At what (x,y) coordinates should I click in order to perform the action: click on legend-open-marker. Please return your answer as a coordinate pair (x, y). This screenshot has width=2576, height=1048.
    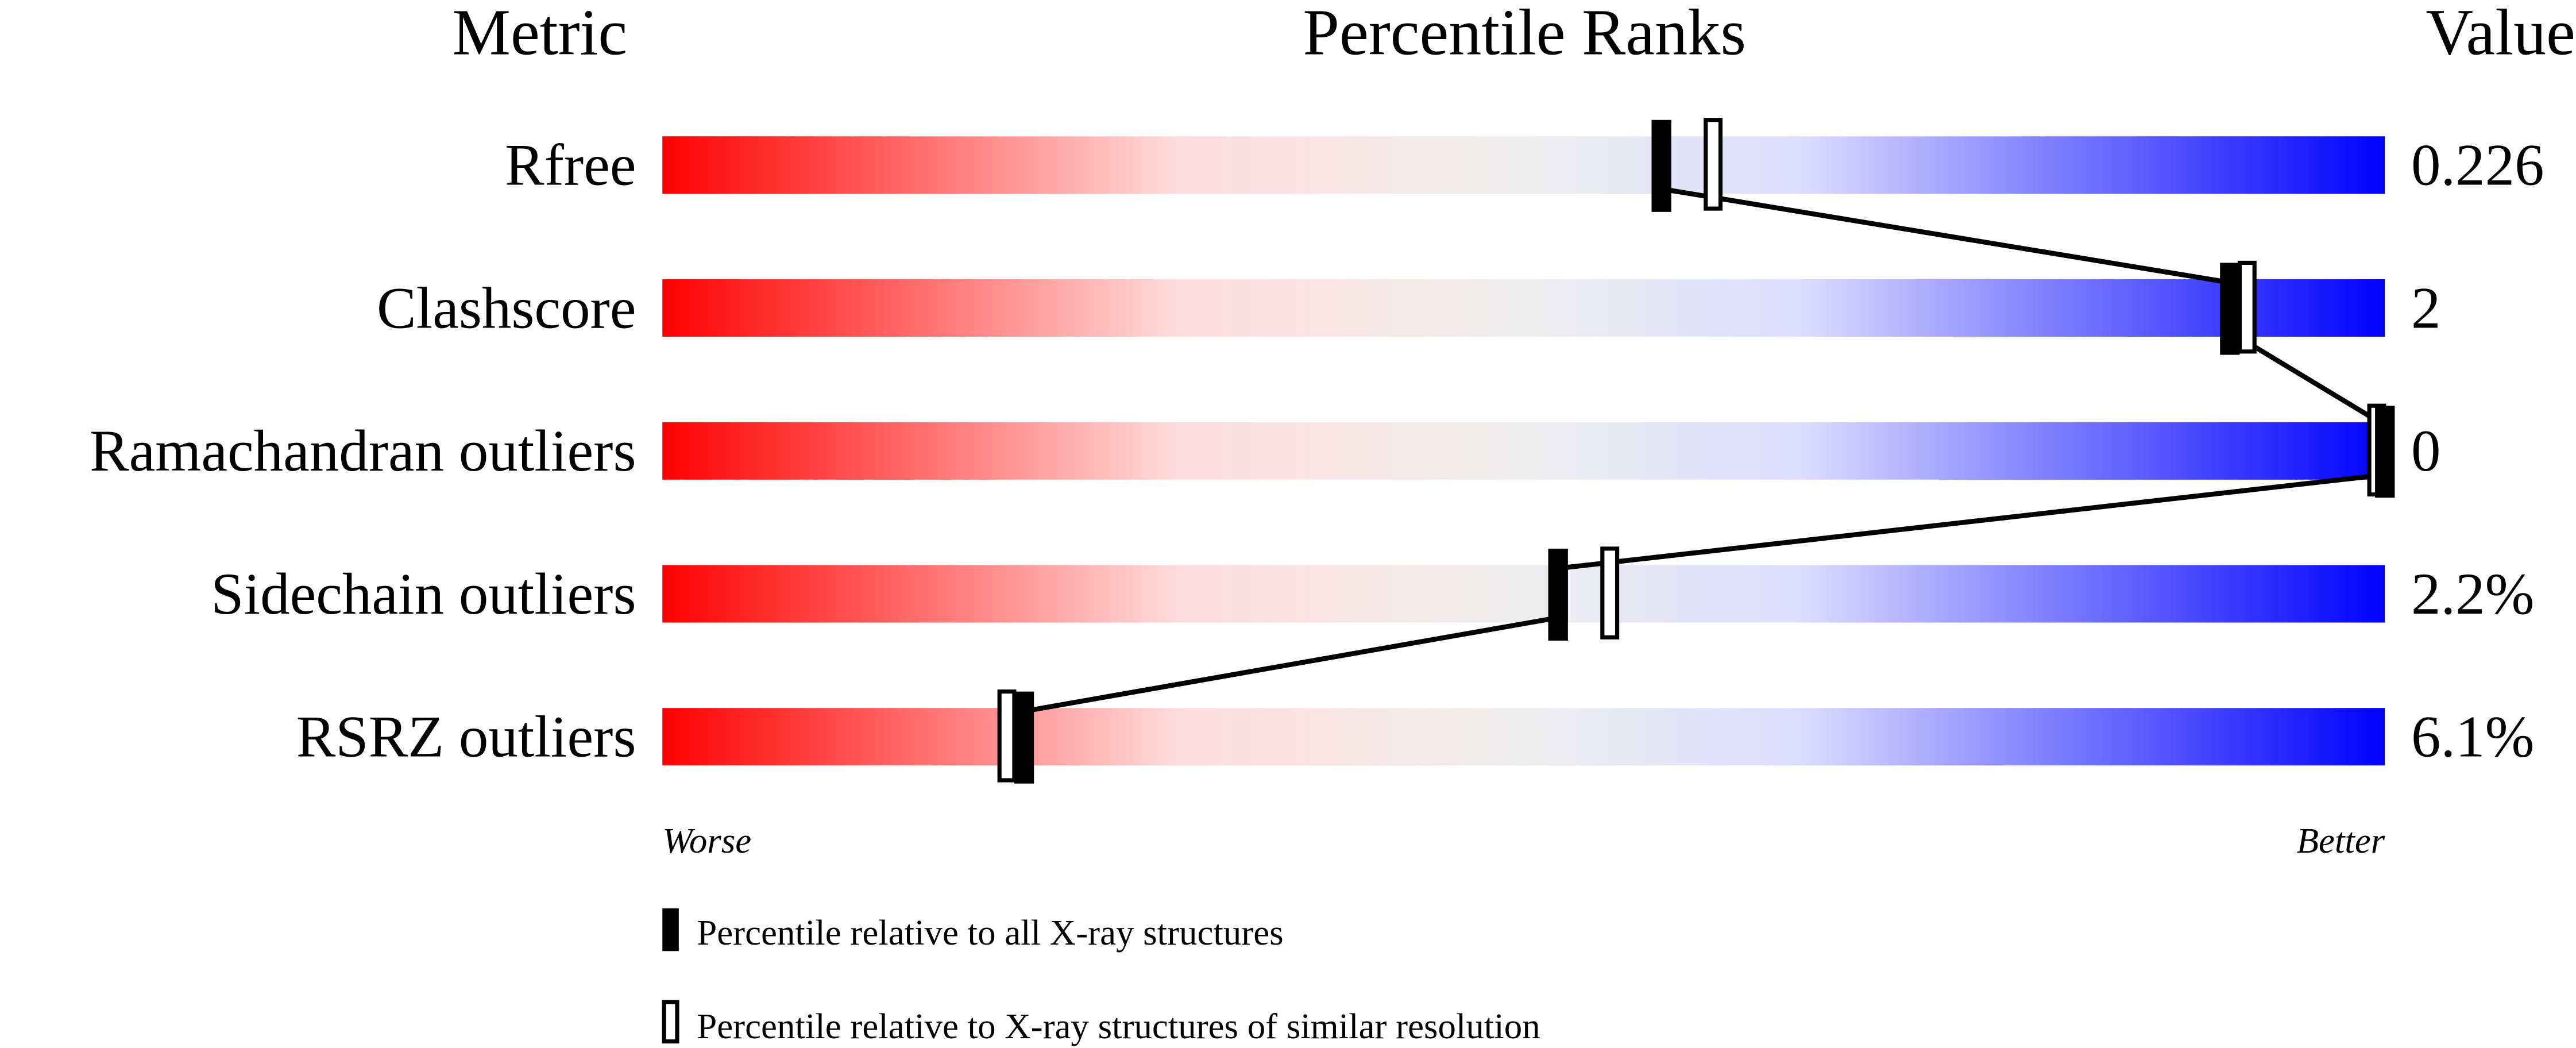
    Looking at the image, I should click on (670, 1022).